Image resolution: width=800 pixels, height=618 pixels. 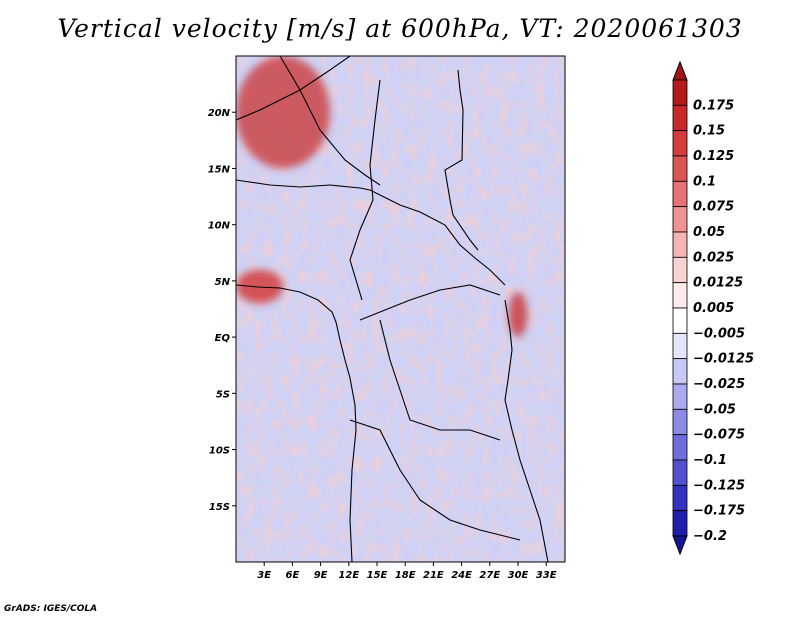 I want to click on colorbar-label: −0.075, so click(x=719, y=435).